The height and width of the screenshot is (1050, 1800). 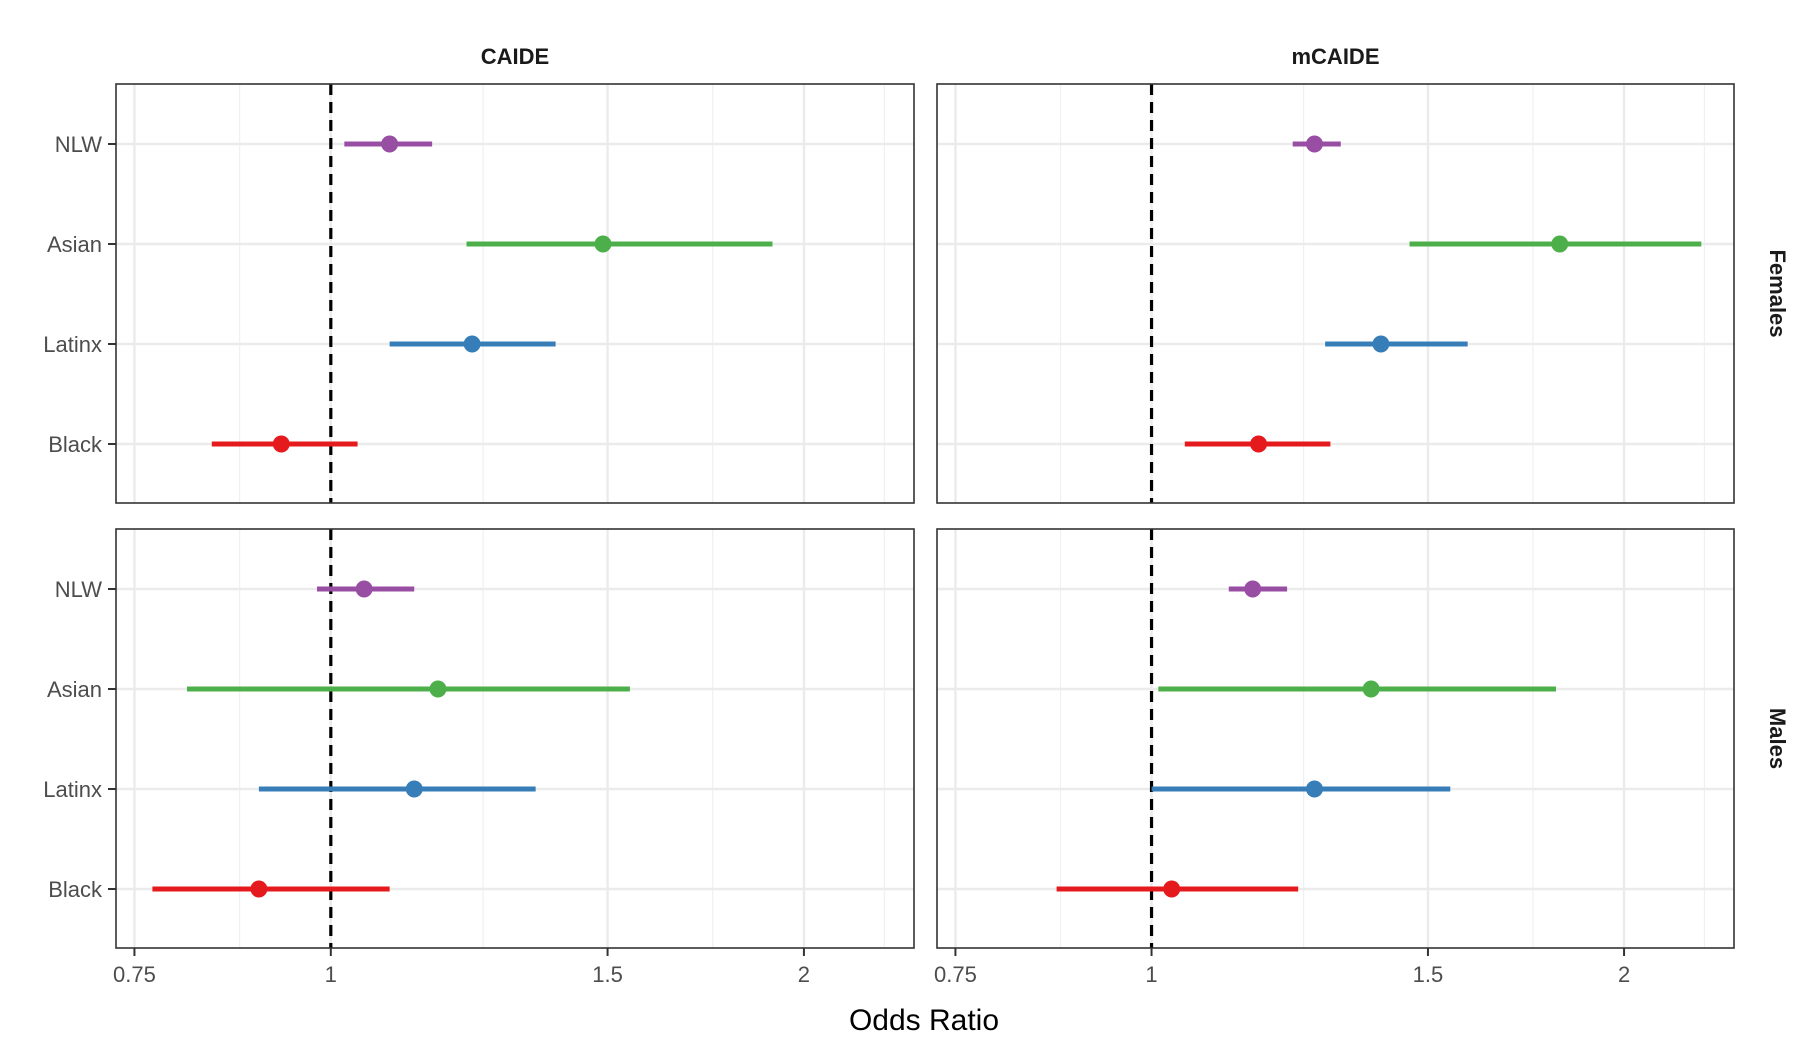 I want to click on row-strip-males: Males, so click(x=1777, y=738).